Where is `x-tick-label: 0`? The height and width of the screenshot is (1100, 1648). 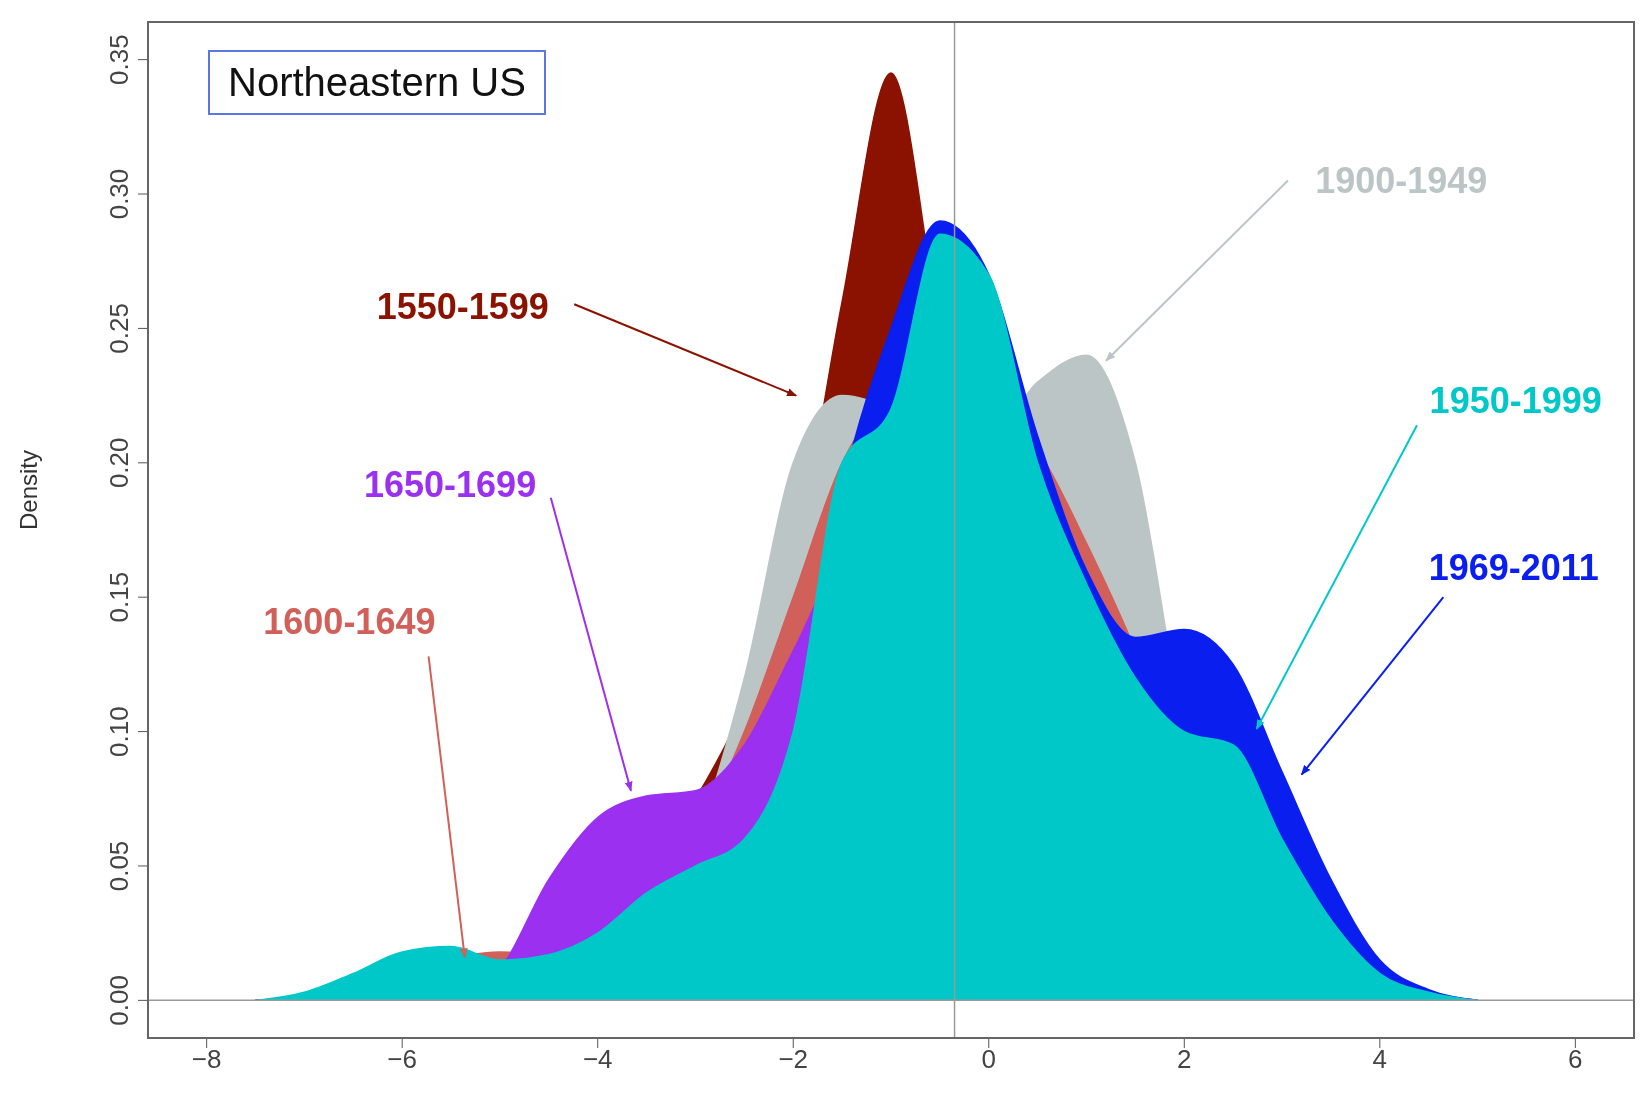
x-tick-label: 0 is located at coordinates (988, 1059).